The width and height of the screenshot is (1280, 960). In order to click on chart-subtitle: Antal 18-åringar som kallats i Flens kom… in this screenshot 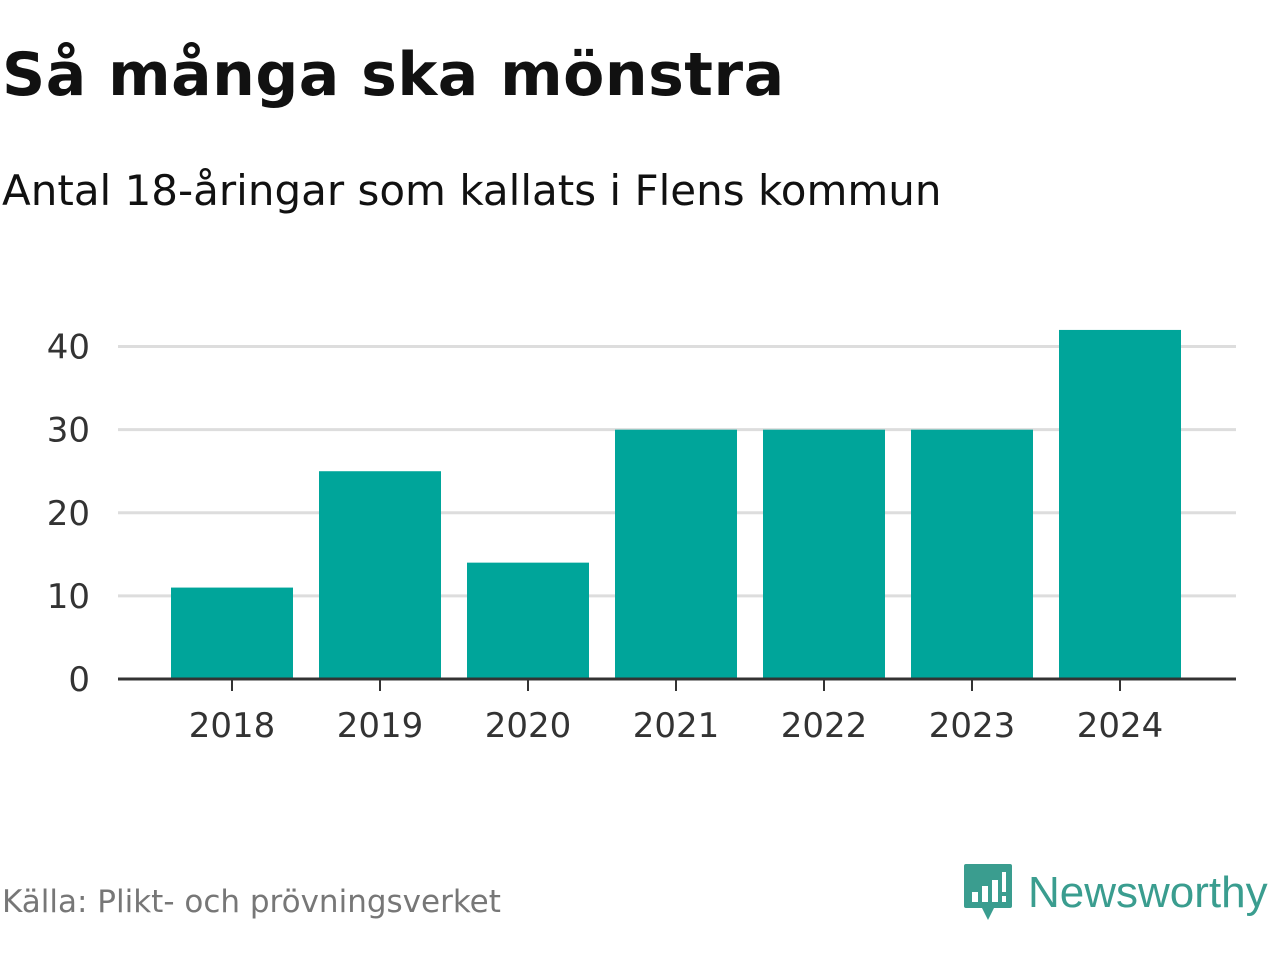, I will do `click(472, 190)`.